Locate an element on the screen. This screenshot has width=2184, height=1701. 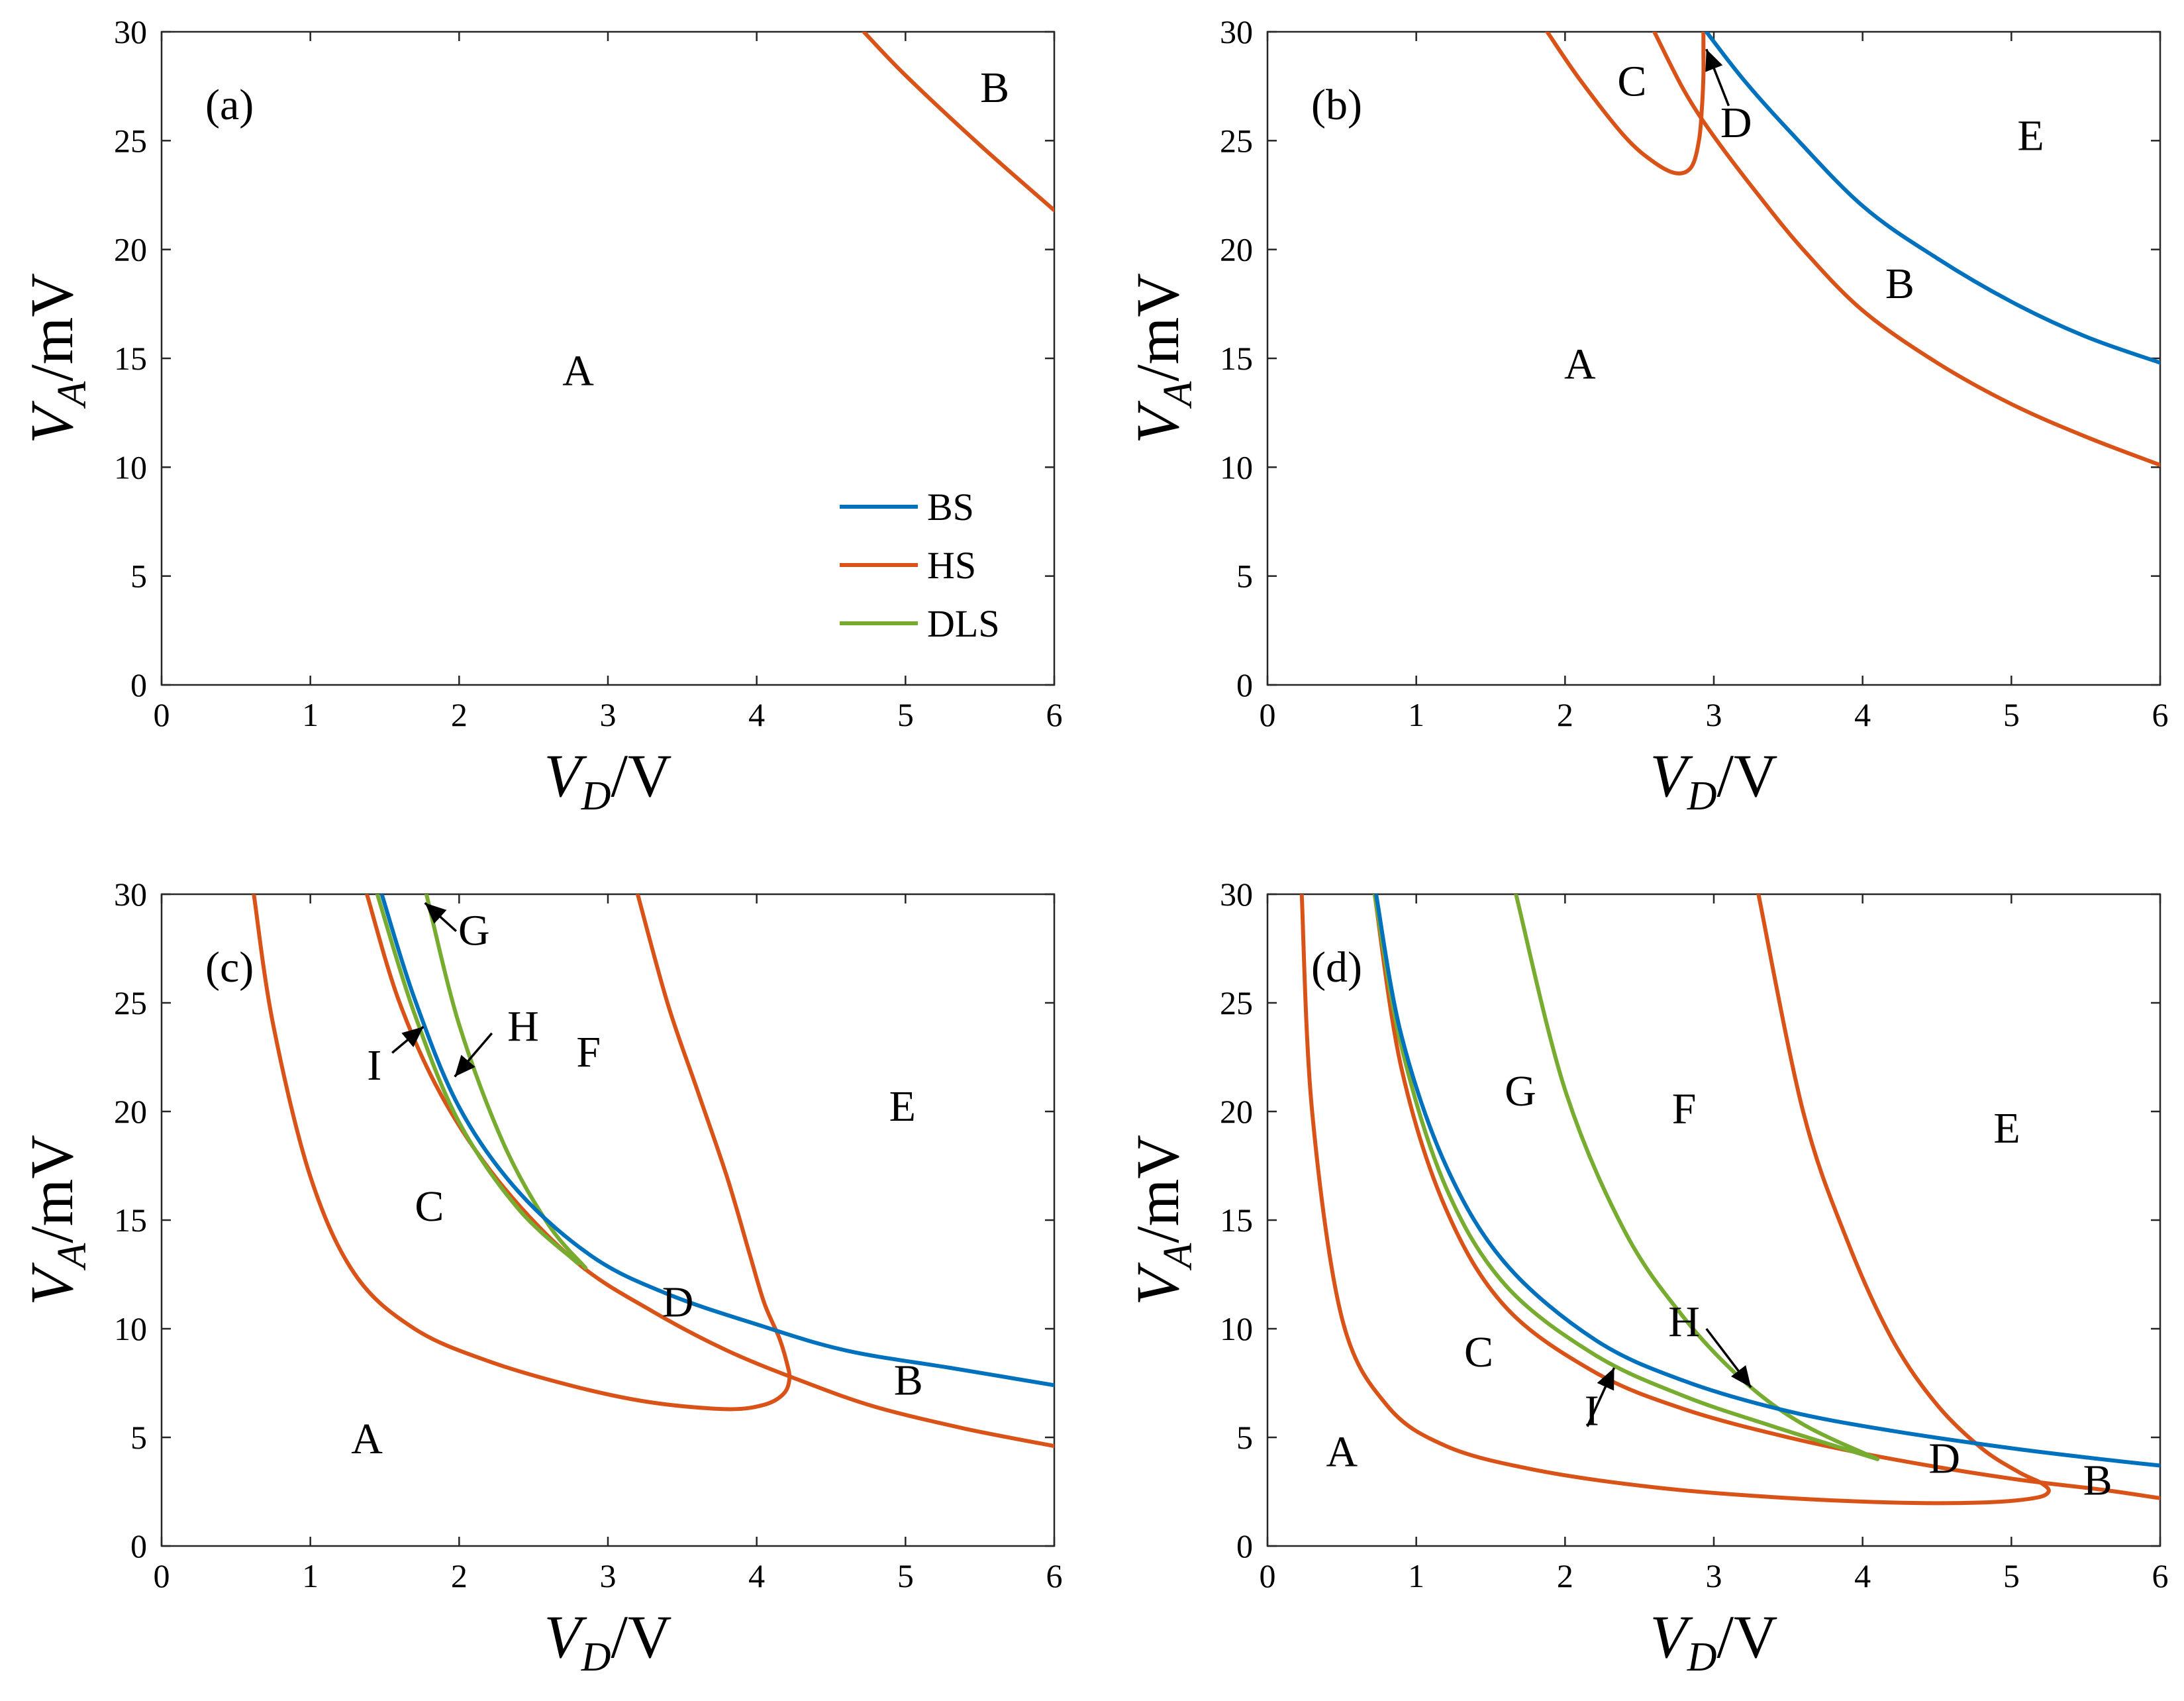
bs-curve is located at coordinates (1932, 198).